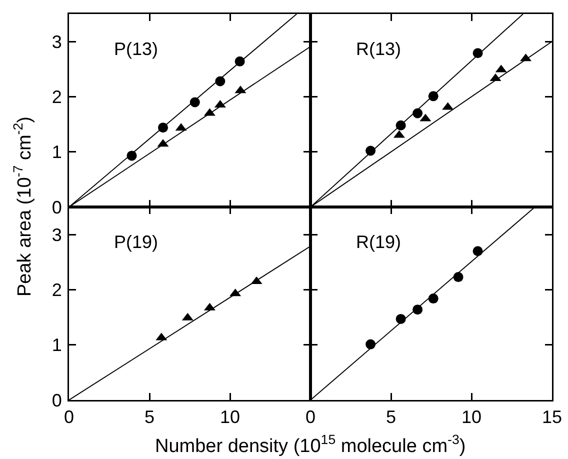 Image resolution: width=568 pixels, height=459 pixels. I want to click on text: P(13), so click(136, 49).